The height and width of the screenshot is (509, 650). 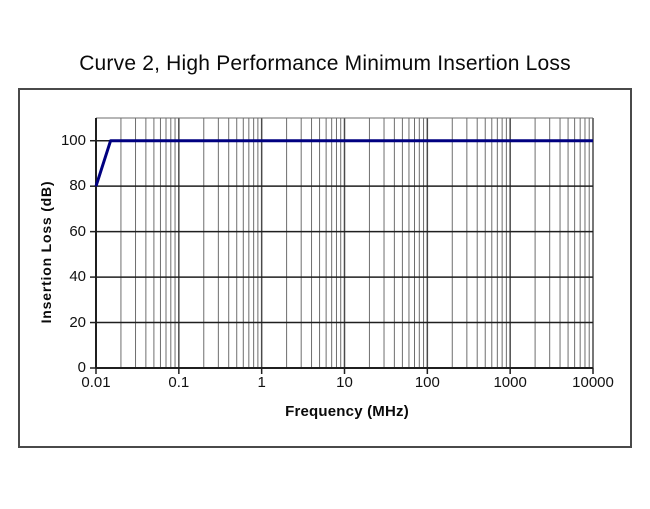 What do you see at coordinates (81, 367) in the screenshot?
I see `y-tick-label: 0` at bounding box center [81, 367].